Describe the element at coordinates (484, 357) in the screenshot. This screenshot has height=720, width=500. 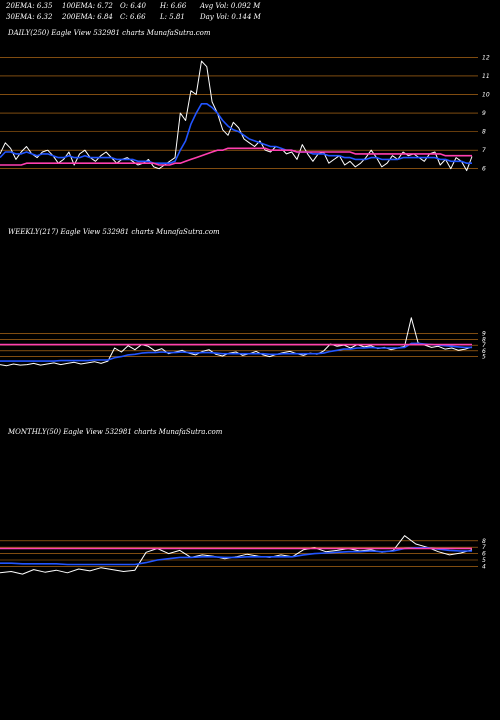
I see `weekly-ytick-label: 5` at that location.